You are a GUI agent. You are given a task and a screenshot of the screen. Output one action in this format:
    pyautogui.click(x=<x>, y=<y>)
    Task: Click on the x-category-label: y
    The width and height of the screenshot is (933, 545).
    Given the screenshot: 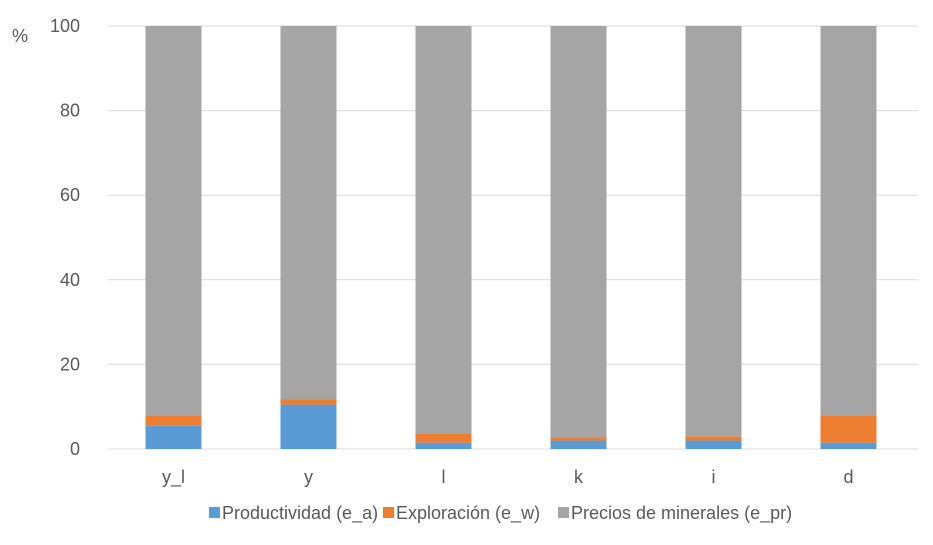 What is the action you would take?
    pyautogui.click(x=308, y=477)
    